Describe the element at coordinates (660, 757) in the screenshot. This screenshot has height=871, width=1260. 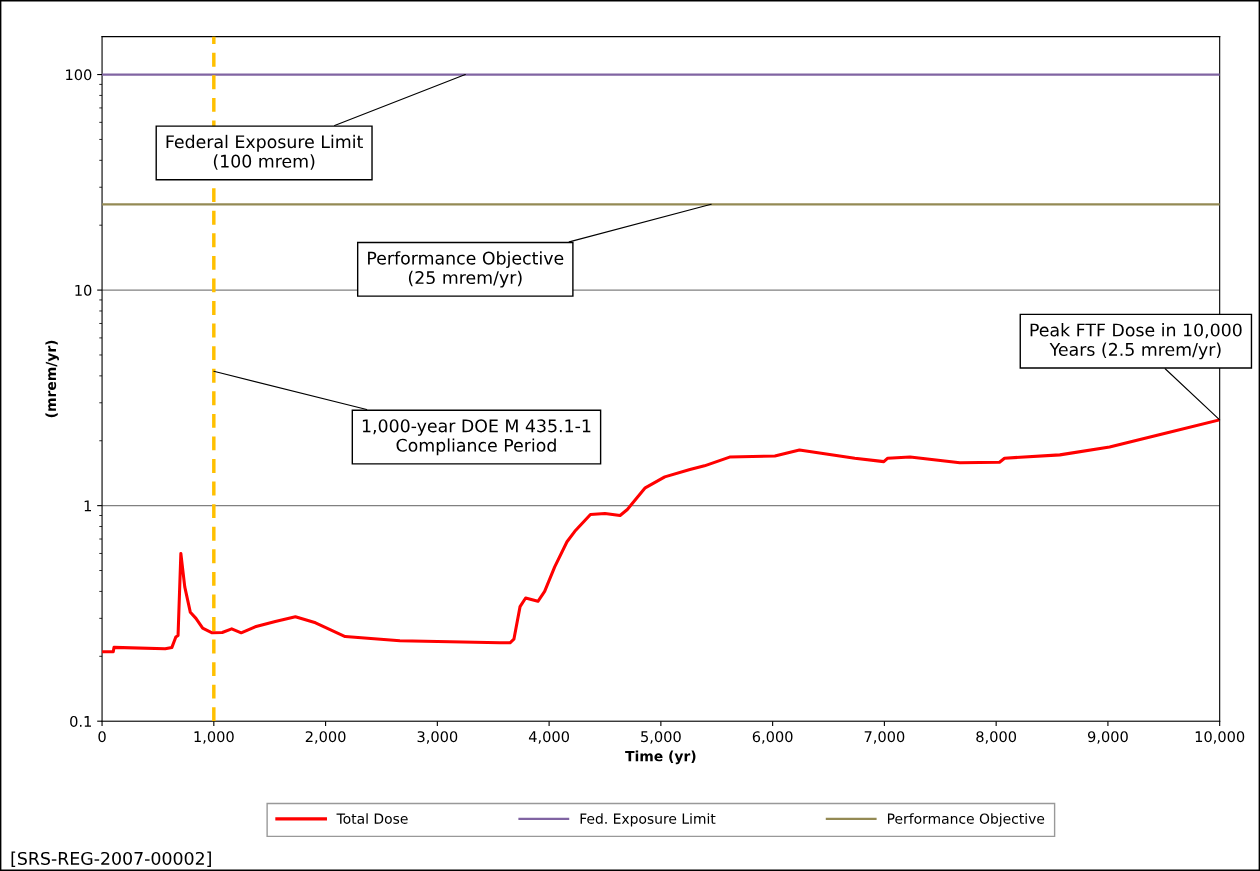
I see `x-axis-title: Time (yr)` at that location.